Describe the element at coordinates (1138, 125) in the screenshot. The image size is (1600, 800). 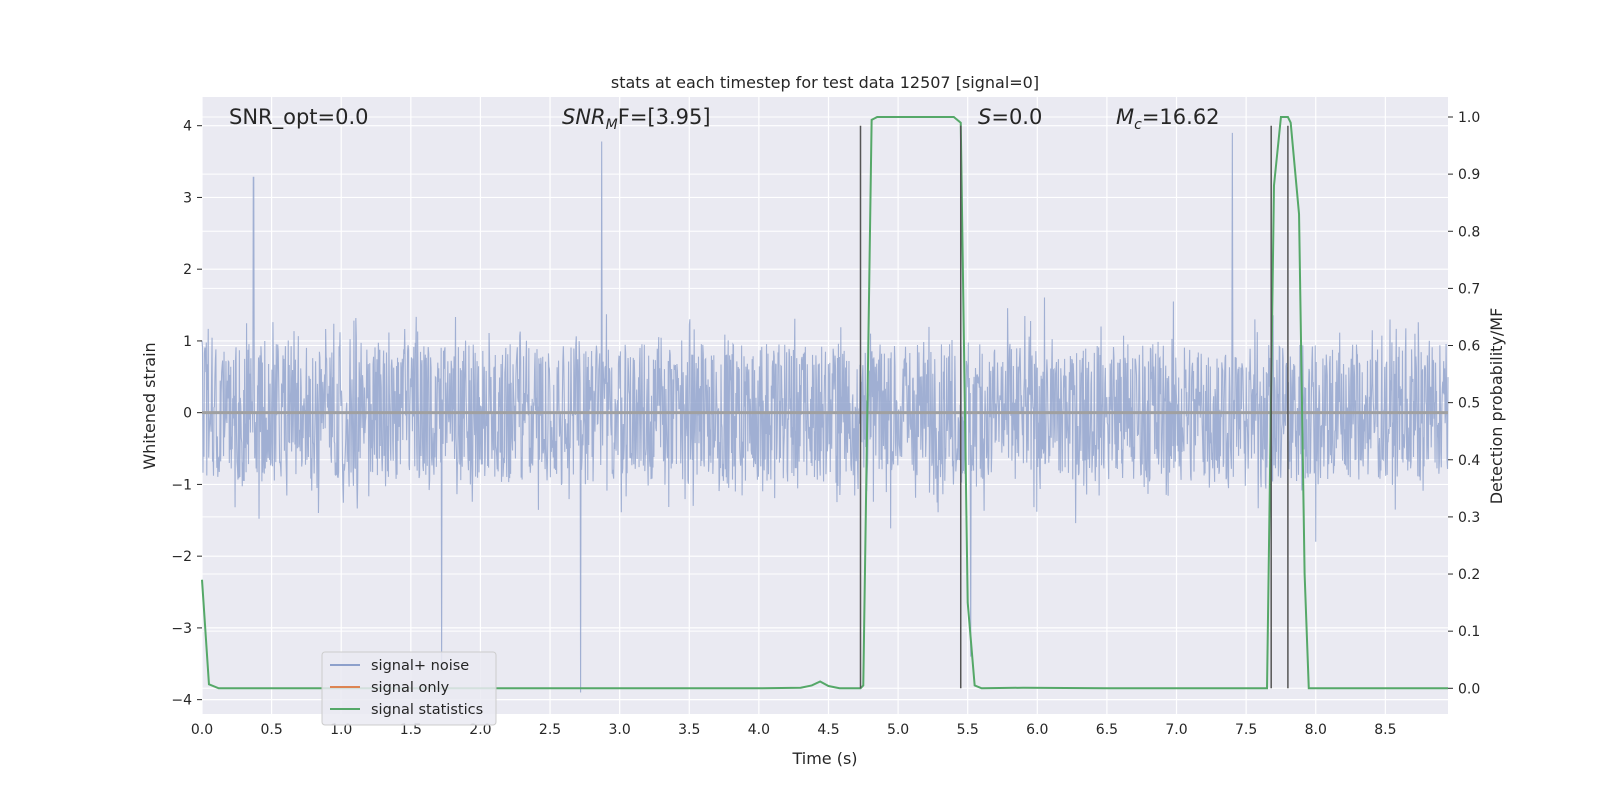
I see `mc-sub: c` at that location.